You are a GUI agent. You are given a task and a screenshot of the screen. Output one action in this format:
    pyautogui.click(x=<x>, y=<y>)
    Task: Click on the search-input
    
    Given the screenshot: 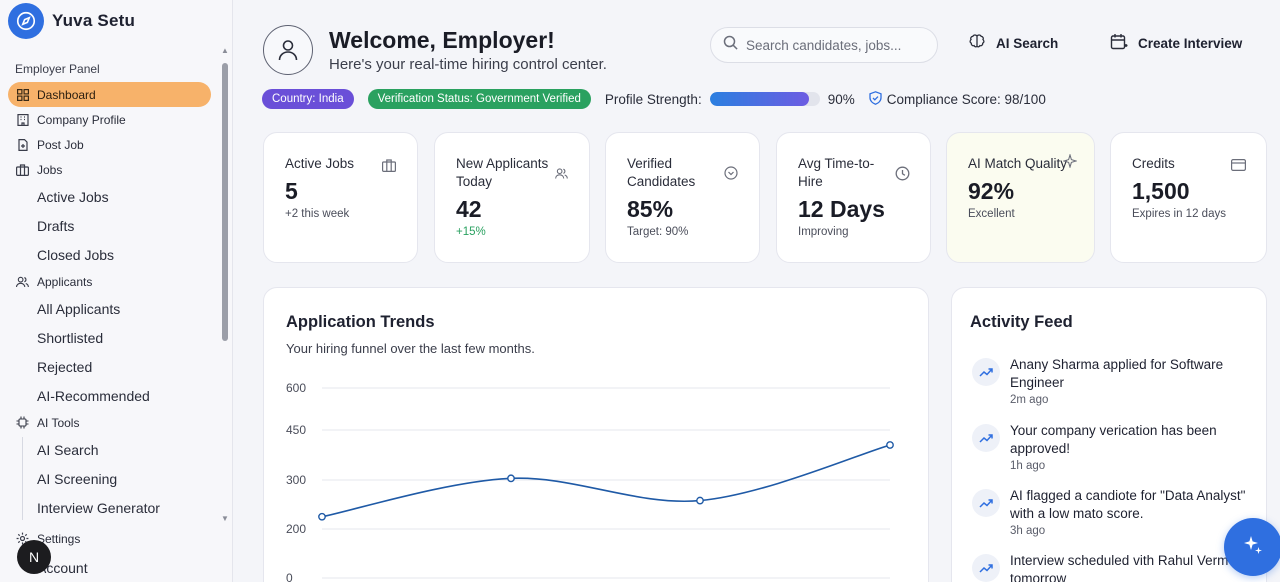 What is the action you would take?
    pyautogui.click(x=836, y=45)
    